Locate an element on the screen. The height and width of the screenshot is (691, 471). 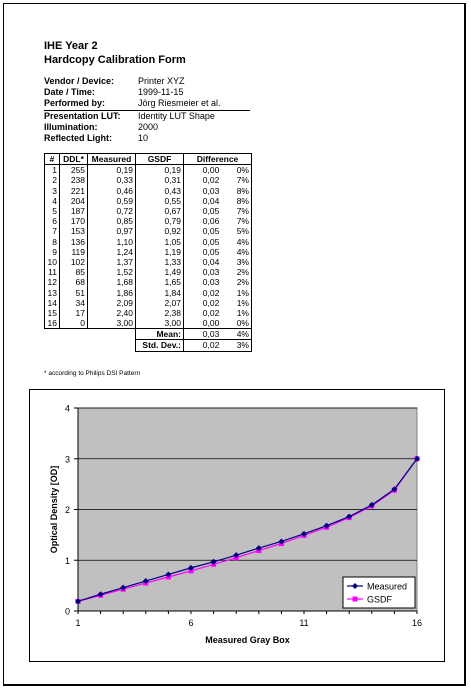
row-measured: 0,46 is located at coordinates (111, 190).